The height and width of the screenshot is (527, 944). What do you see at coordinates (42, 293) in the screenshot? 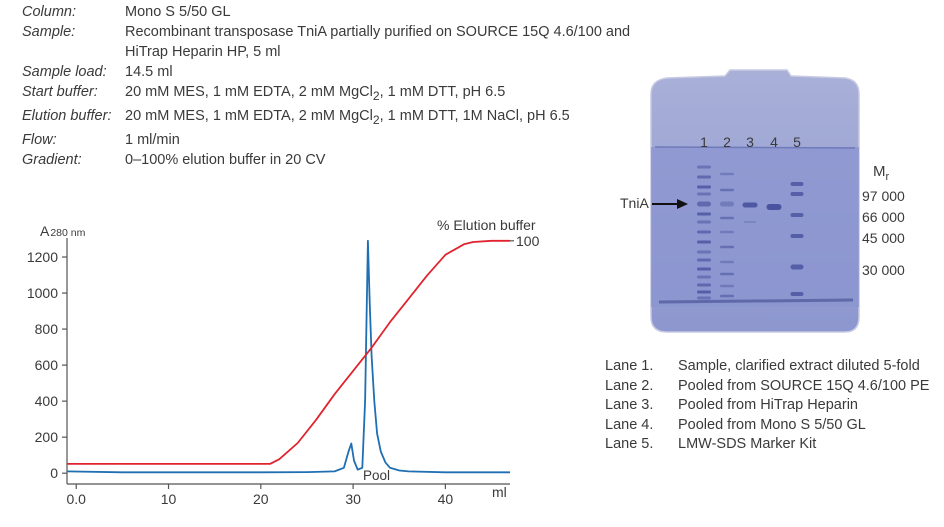
I see `y-tick-label: 1000` at bounding box center [42, 293].